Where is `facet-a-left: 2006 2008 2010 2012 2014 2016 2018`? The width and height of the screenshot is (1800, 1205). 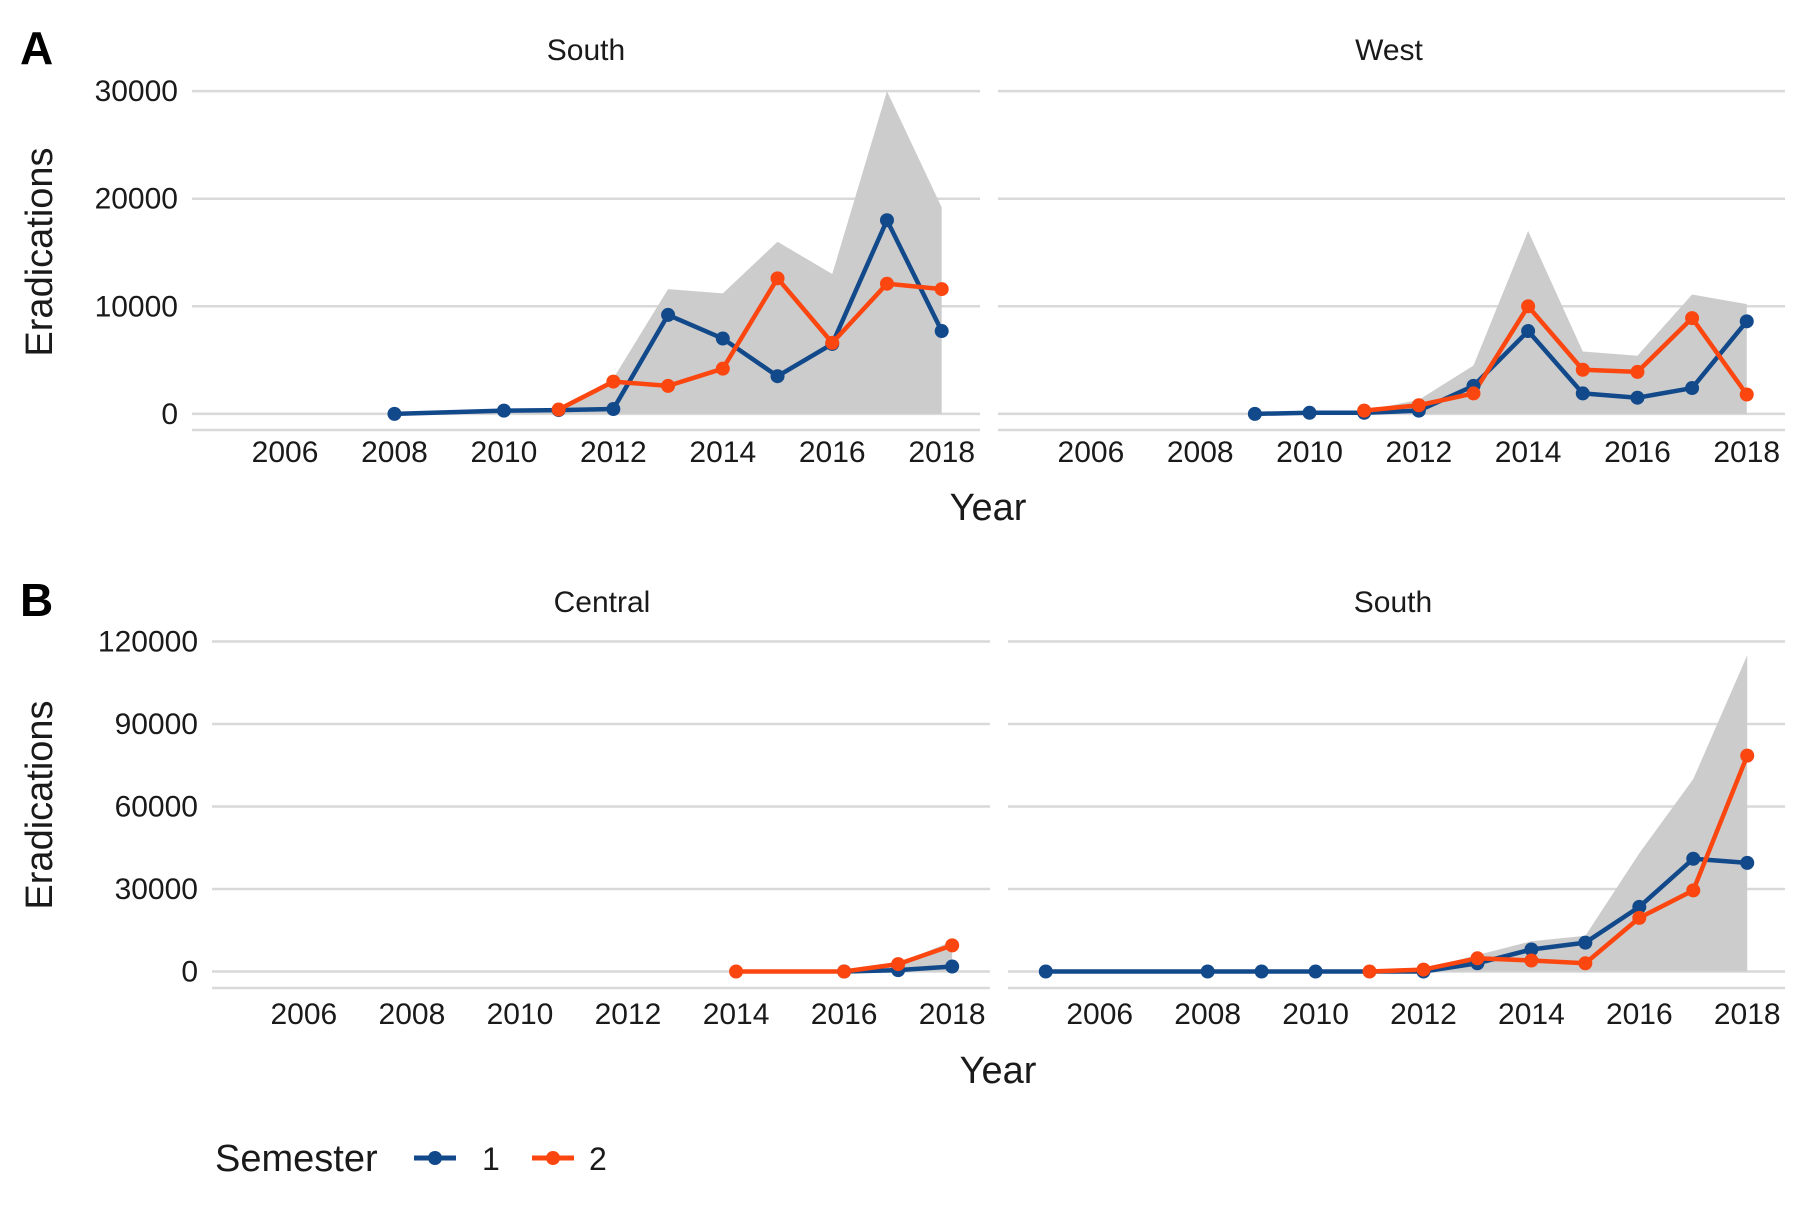 facet-a-left: 2006 2008 2010 2012 2014 2016 2018 is located at coordinates (586, 279).